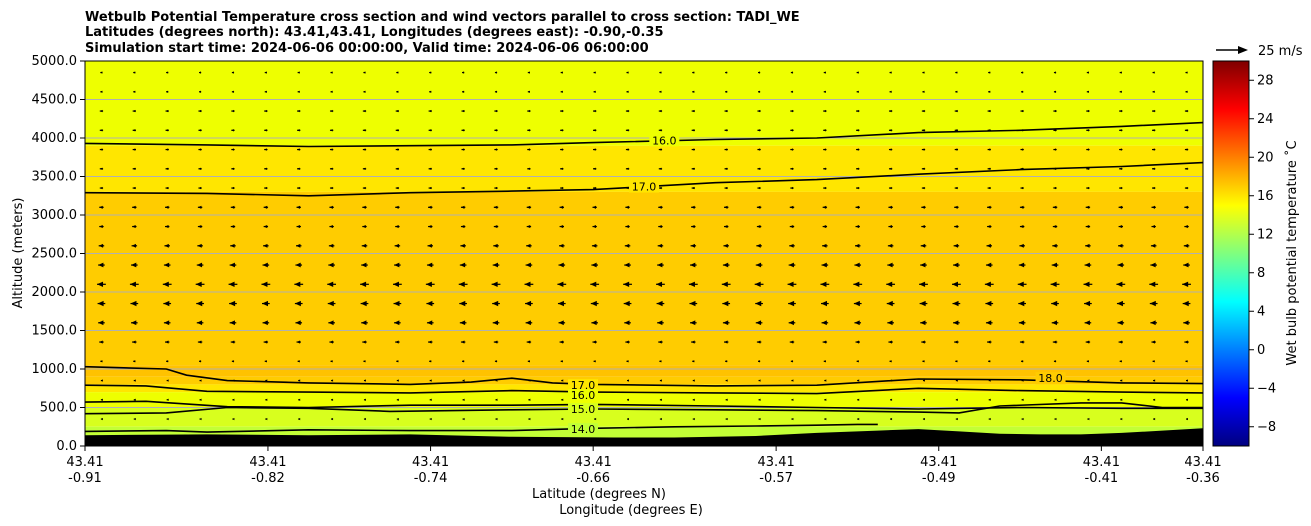  What do you see at coordinates (18, 253) in the screenshot?
I see `y-axis-label: Altitude (meters)` at bounding box center [18, 253].